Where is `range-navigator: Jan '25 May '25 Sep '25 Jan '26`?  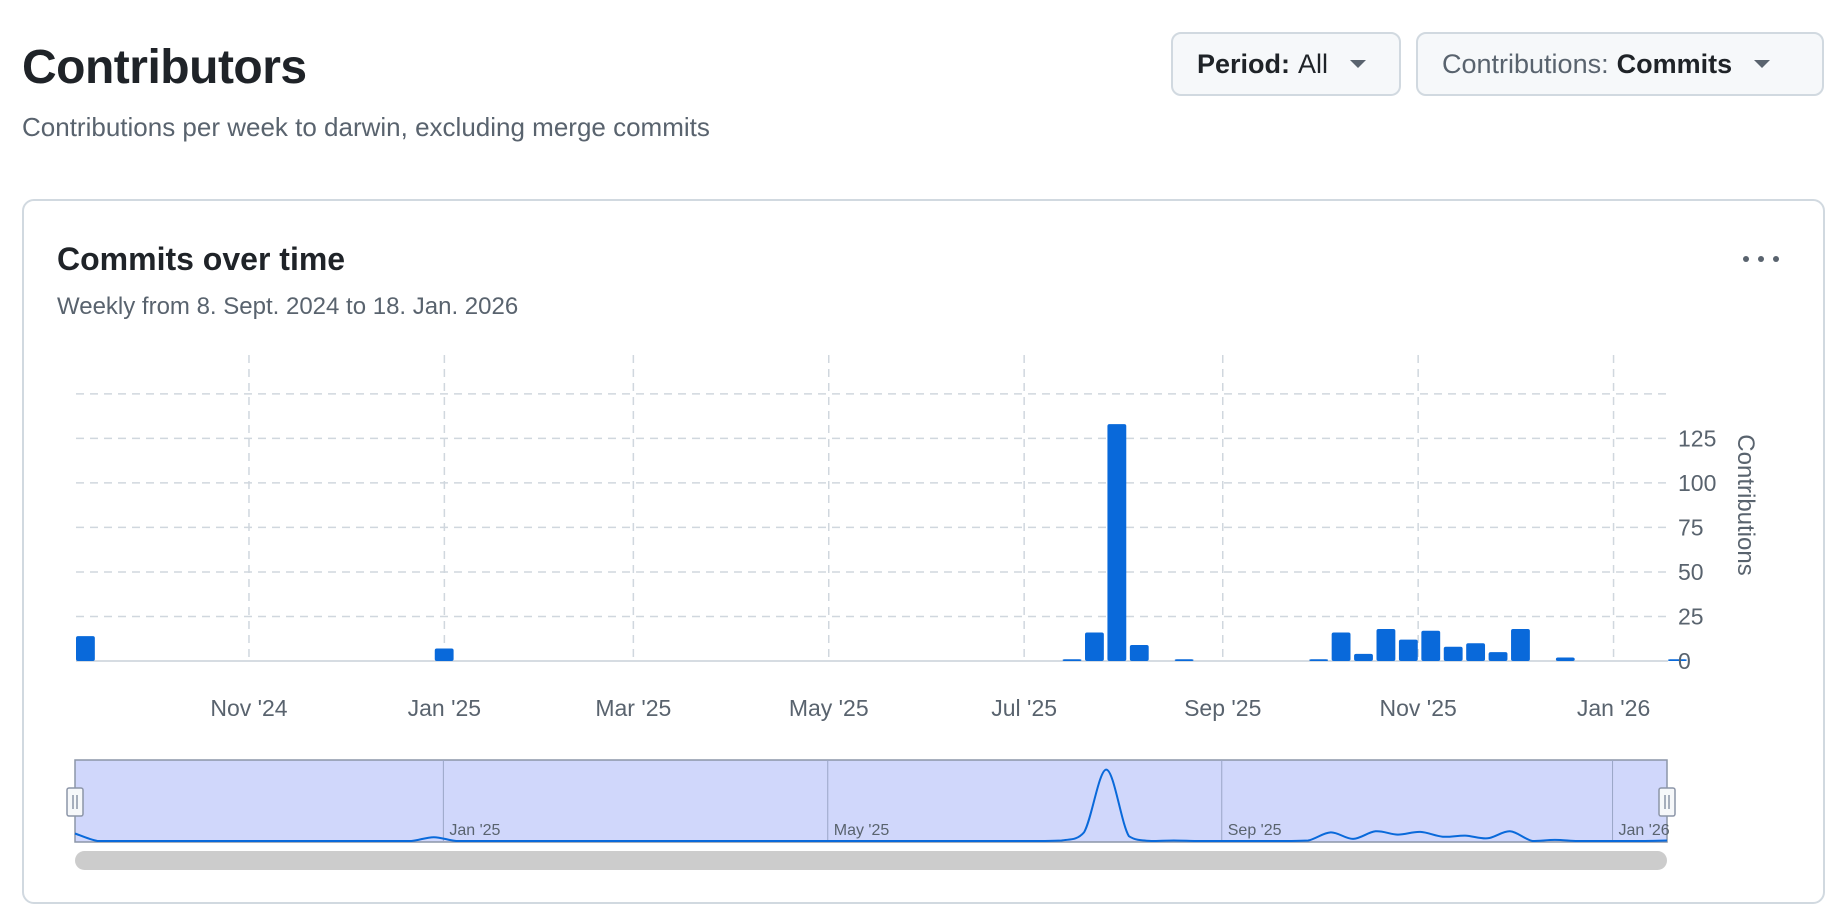 range-navigator: Jan '25 May '25 Sep '25 Jan '26 is located at coordinates (871, 814).